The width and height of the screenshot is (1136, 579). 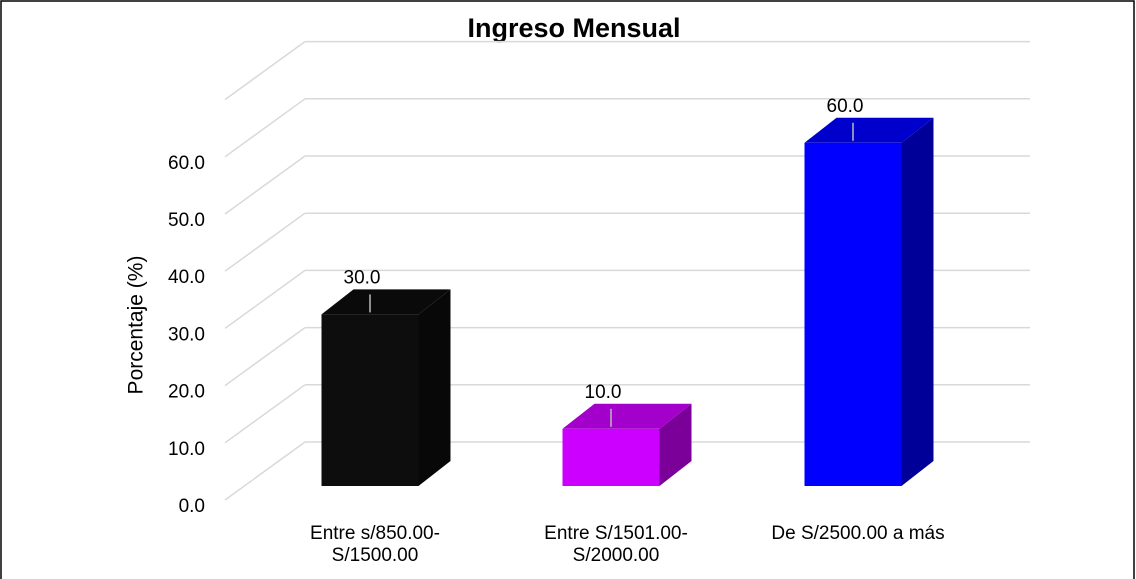 I want to click on y-tick-label: 10.0, so click(x=186, y=449).